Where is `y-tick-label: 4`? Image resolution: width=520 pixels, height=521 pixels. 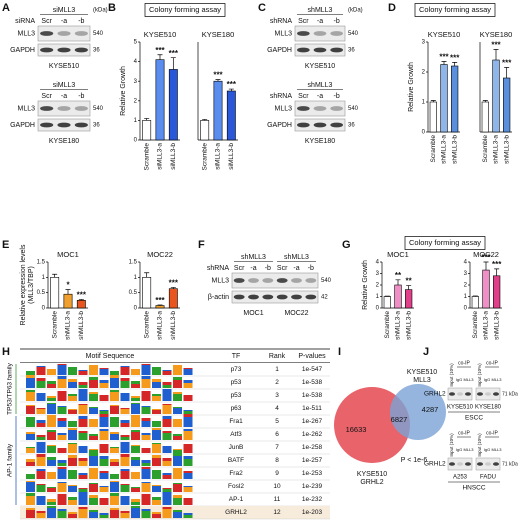 y-tick-label: 4 is located at coordinates (378, 263).